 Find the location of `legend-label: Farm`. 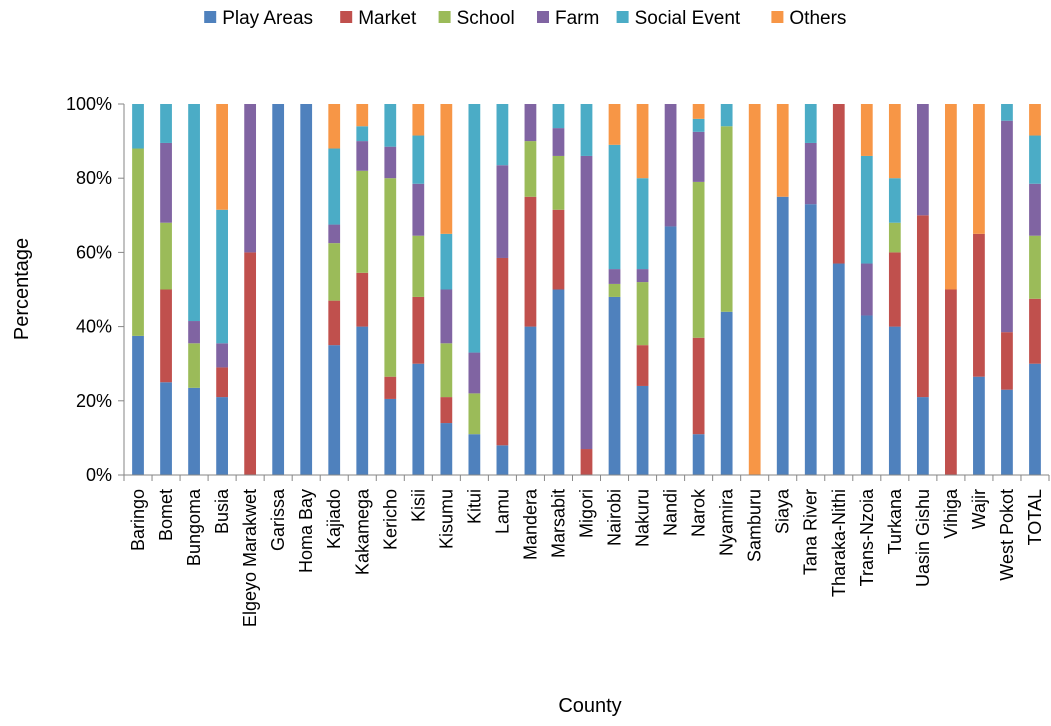

legend-label: Farm is located at coordinates (577, 18).